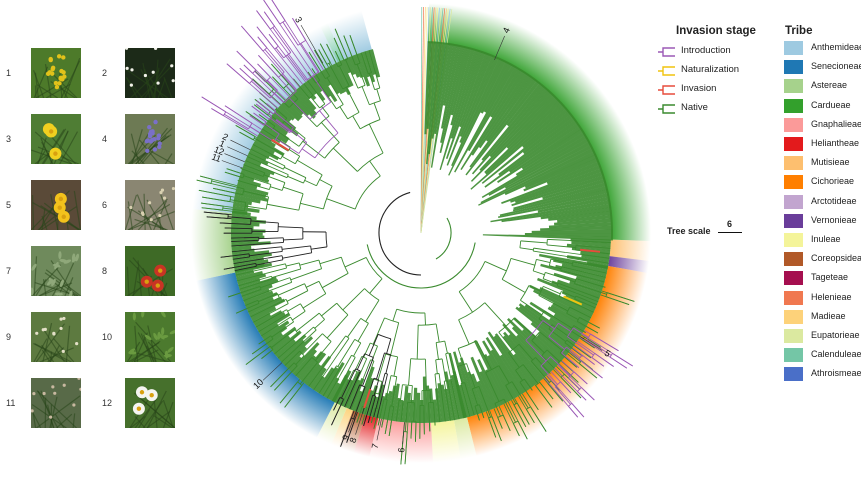 This screenshot has width=861, height=479. Describe the element at coordinates (225, 136) in the screenshot. I see `callout-label: 2` at that location.